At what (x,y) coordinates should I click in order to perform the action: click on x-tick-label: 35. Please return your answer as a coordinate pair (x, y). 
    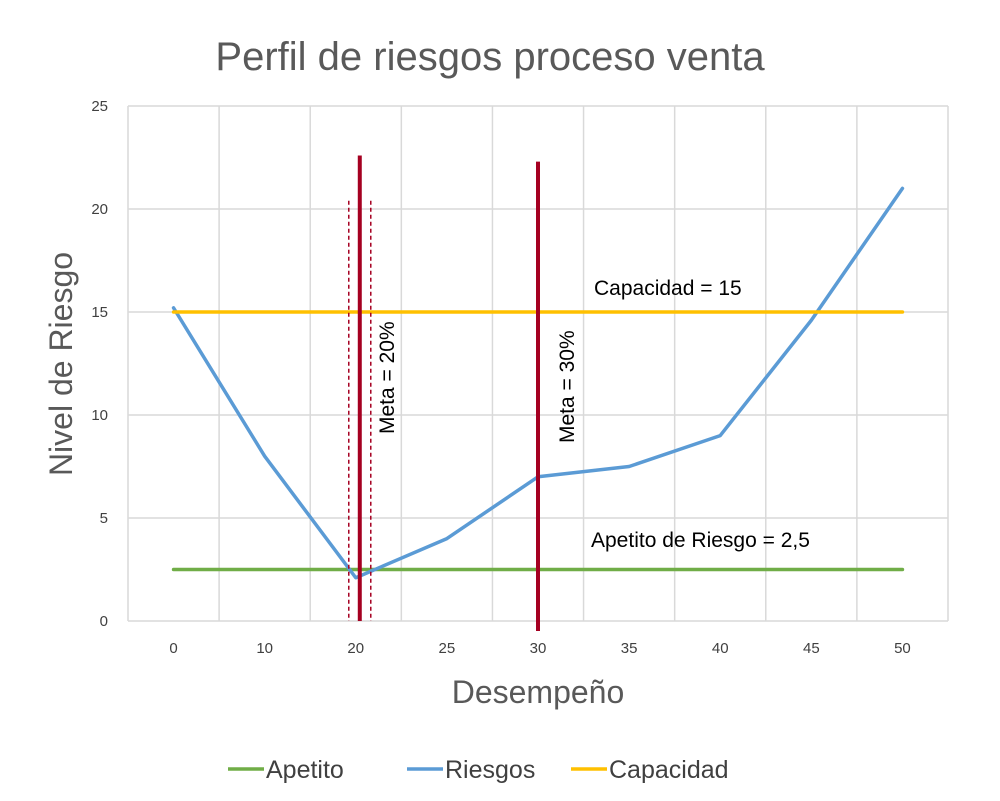
    Looking at the image, I should click on (629, 648).